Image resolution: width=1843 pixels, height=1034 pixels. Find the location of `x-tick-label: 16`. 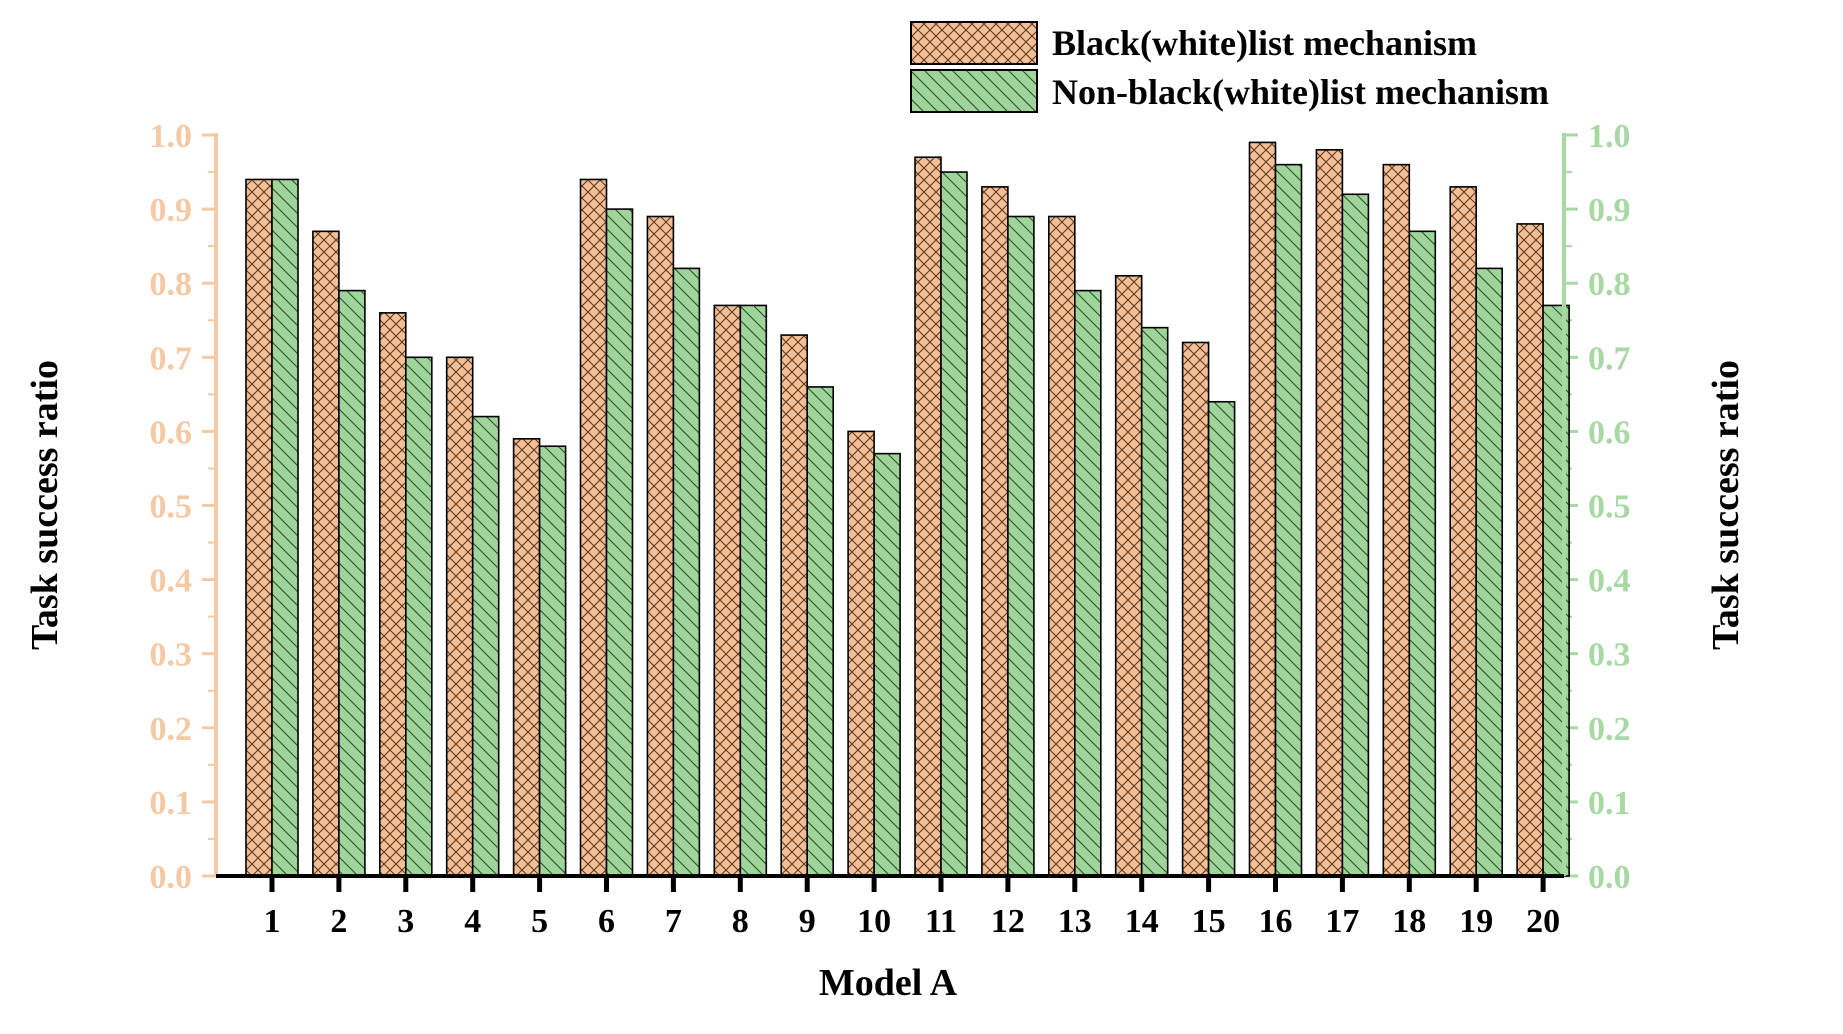

x-tick-label: 16 is located at coordinates (1276, 921).